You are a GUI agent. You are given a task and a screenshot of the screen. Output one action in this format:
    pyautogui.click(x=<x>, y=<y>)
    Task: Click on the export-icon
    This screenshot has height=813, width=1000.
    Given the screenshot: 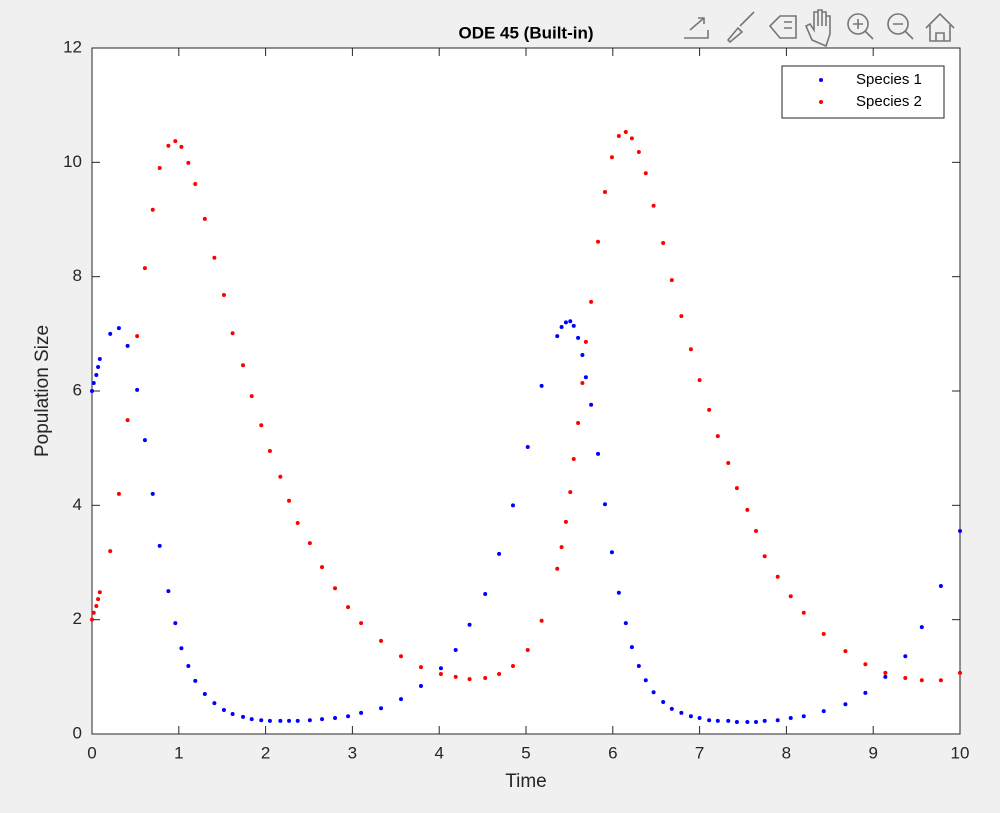 What is the action you would take?
    pyautogui.click(x=696, y=28)
    